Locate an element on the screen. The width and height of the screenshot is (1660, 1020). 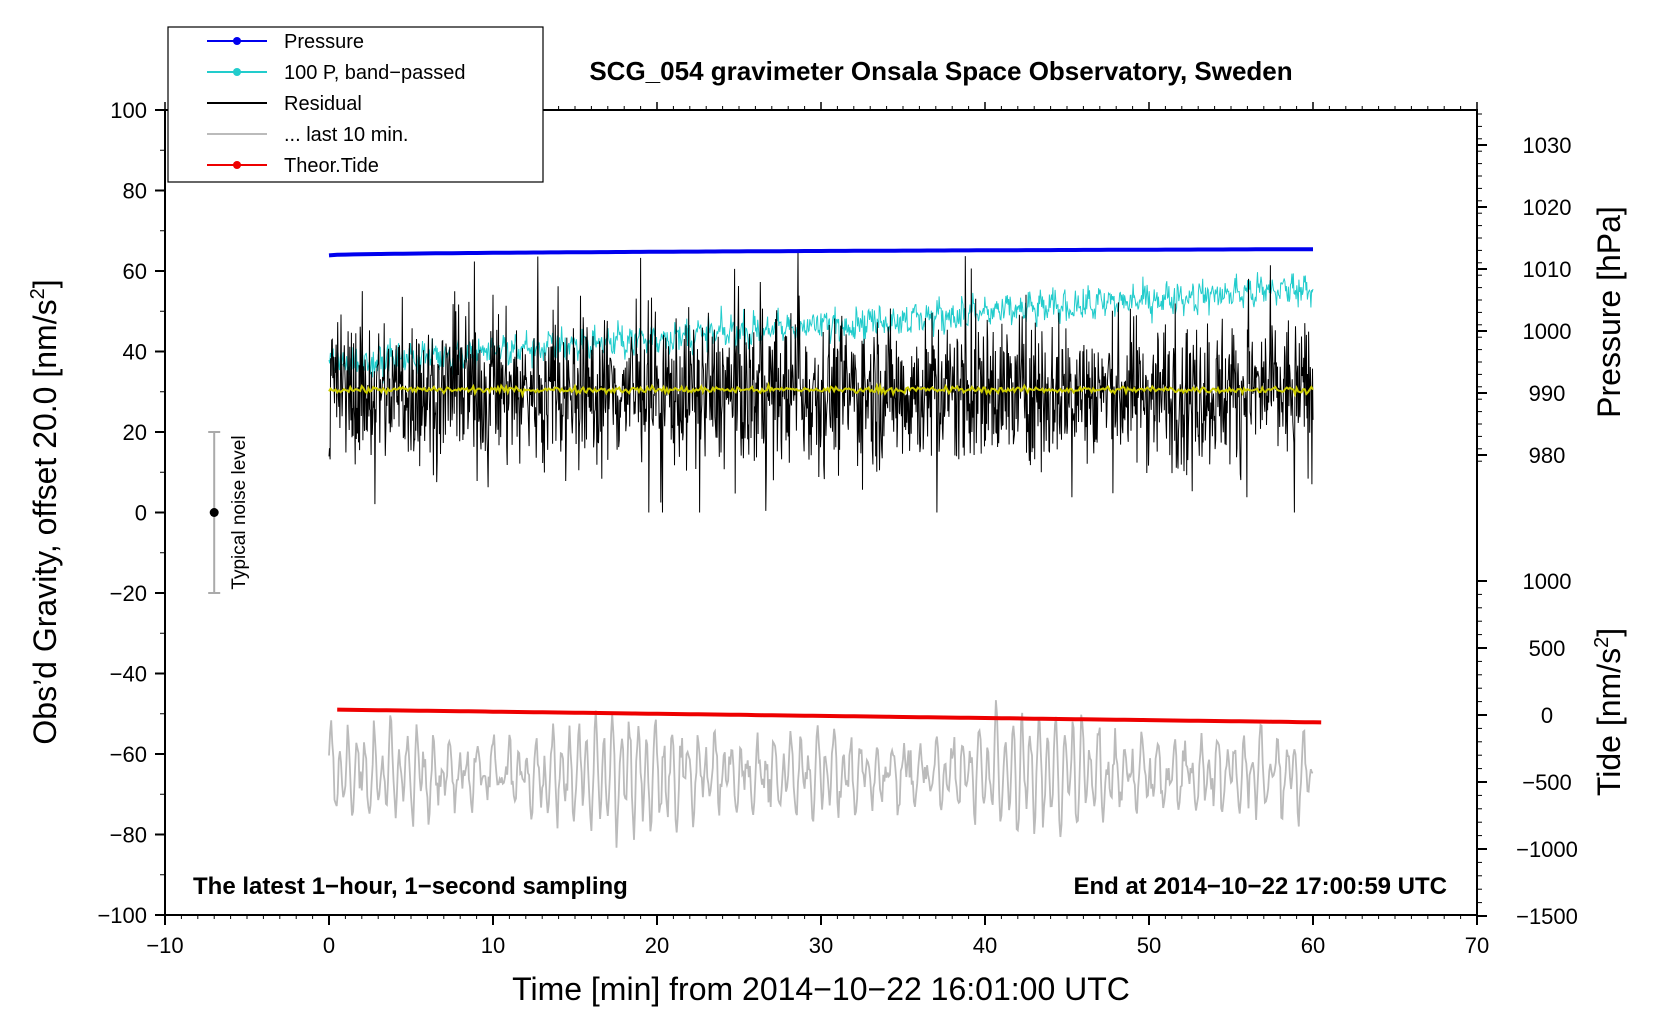
tide-tick-label: 0 is located at coordinates (1547, 715).